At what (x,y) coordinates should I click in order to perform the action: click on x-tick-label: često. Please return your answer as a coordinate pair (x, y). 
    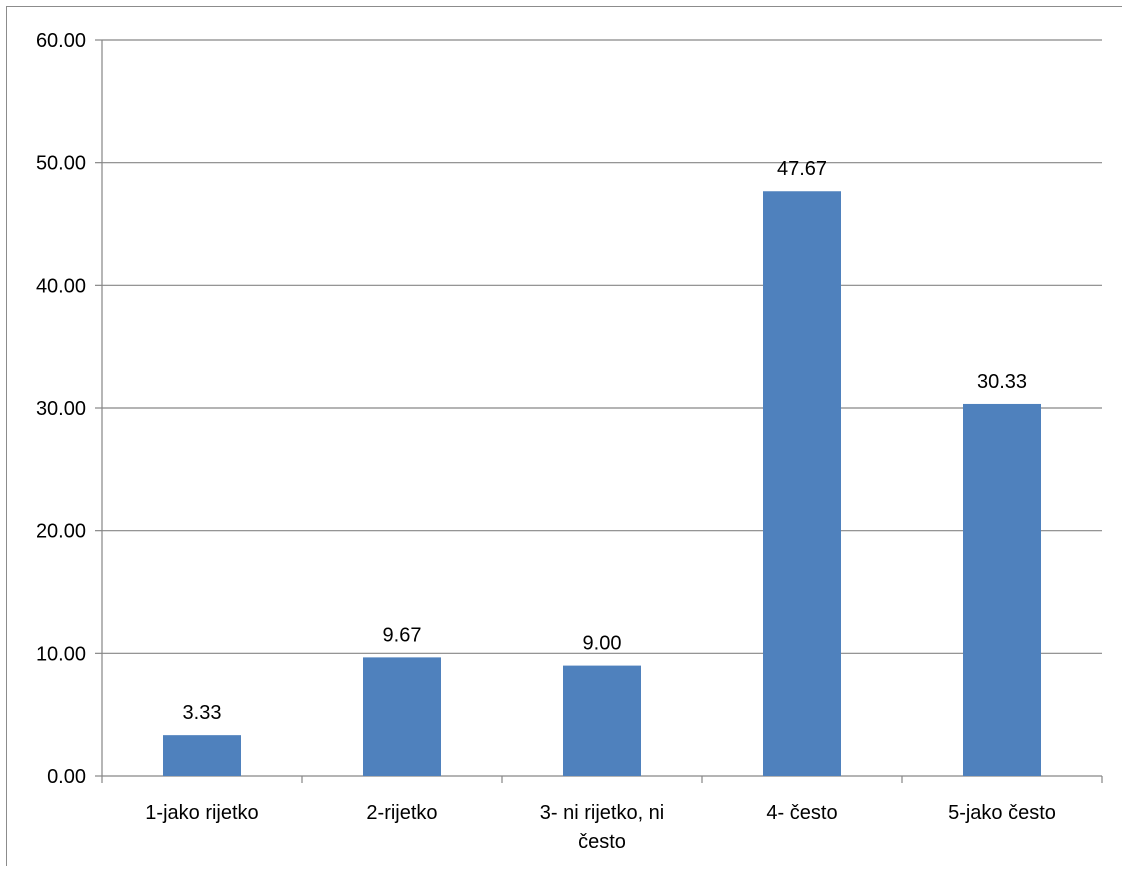
    Looking at the image, I should click on (602, 842).